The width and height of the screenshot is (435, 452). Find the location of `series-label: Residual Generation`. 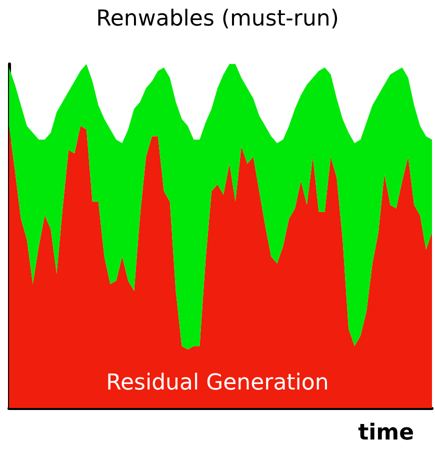

series-label: Residual Generation is located at coordinates (217, 383).